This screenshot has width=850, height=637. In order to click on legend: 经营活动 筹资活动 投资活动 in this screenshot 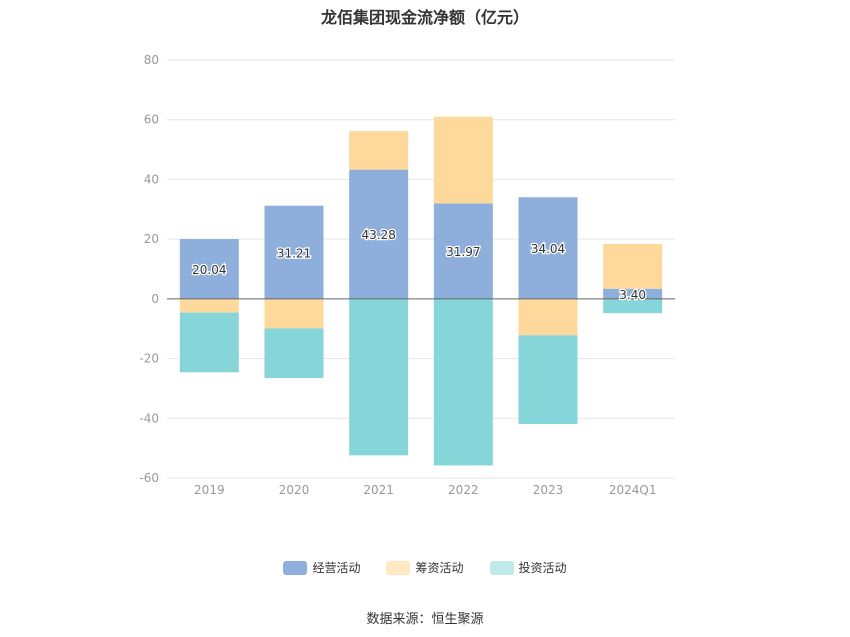, I will do `click(425, 567)`.